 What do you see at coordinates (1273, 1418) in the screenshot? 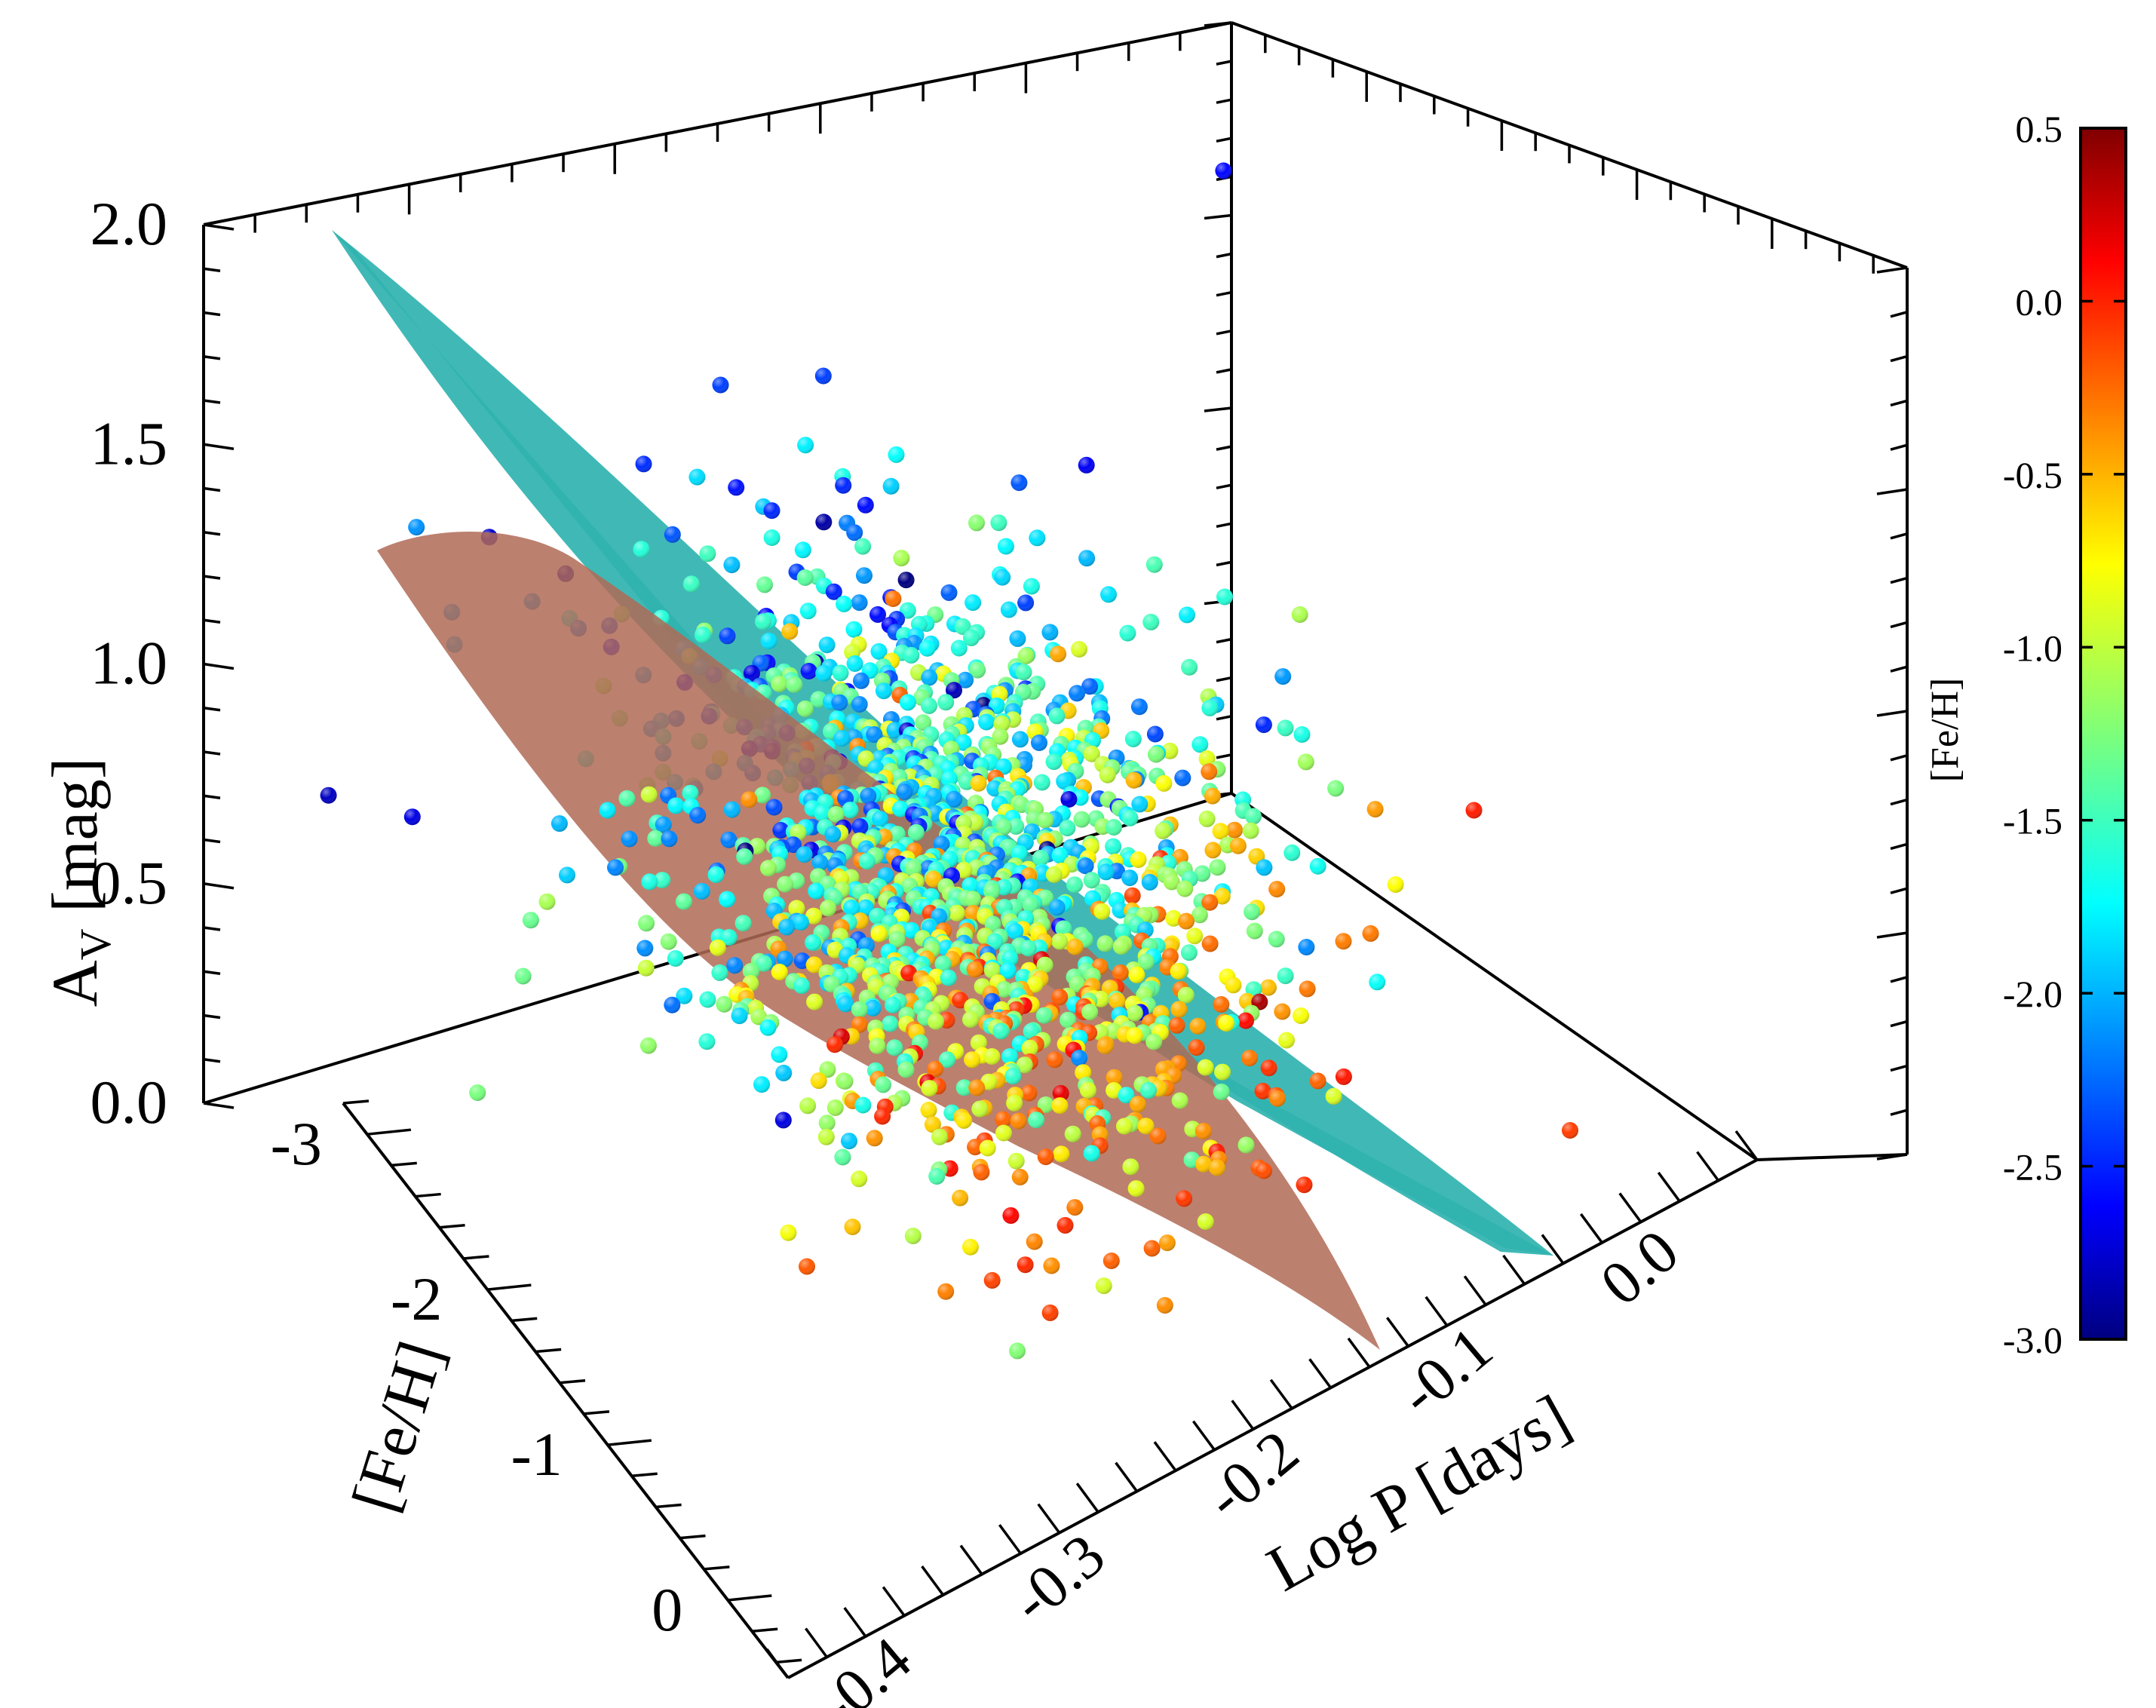
I see `front-bottom-edge` at bounding box center [1273, 1418].